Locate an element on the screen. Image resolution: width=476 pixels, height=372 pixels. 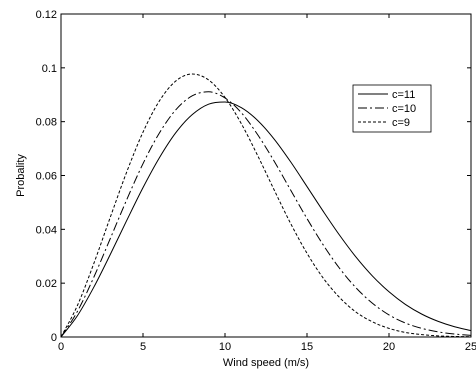
x-tick-label: 5 is located at coordinates (143, 347).